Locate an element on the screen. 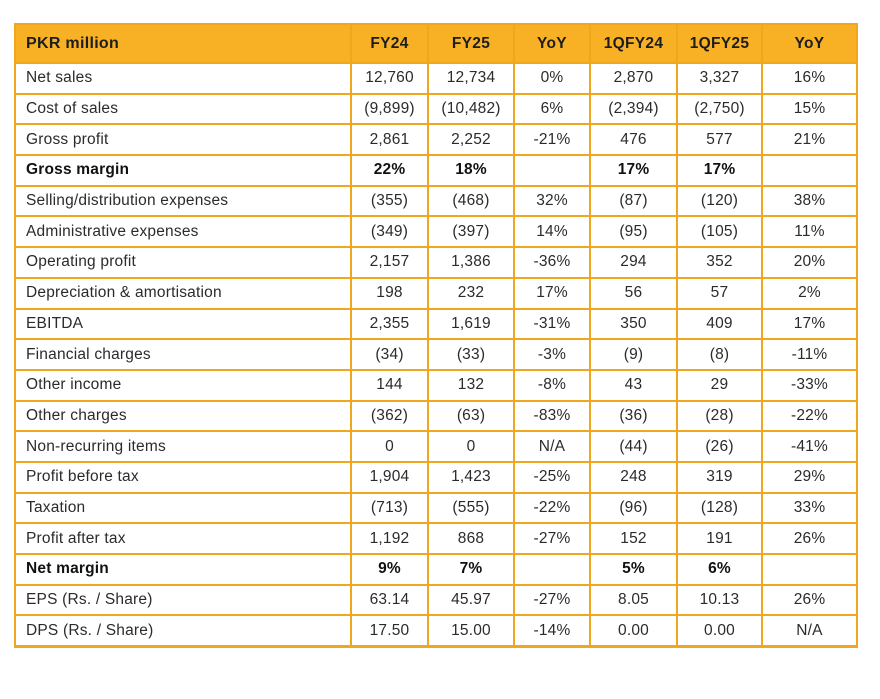  cell-value: 32% is located at coordinates (552, 201).